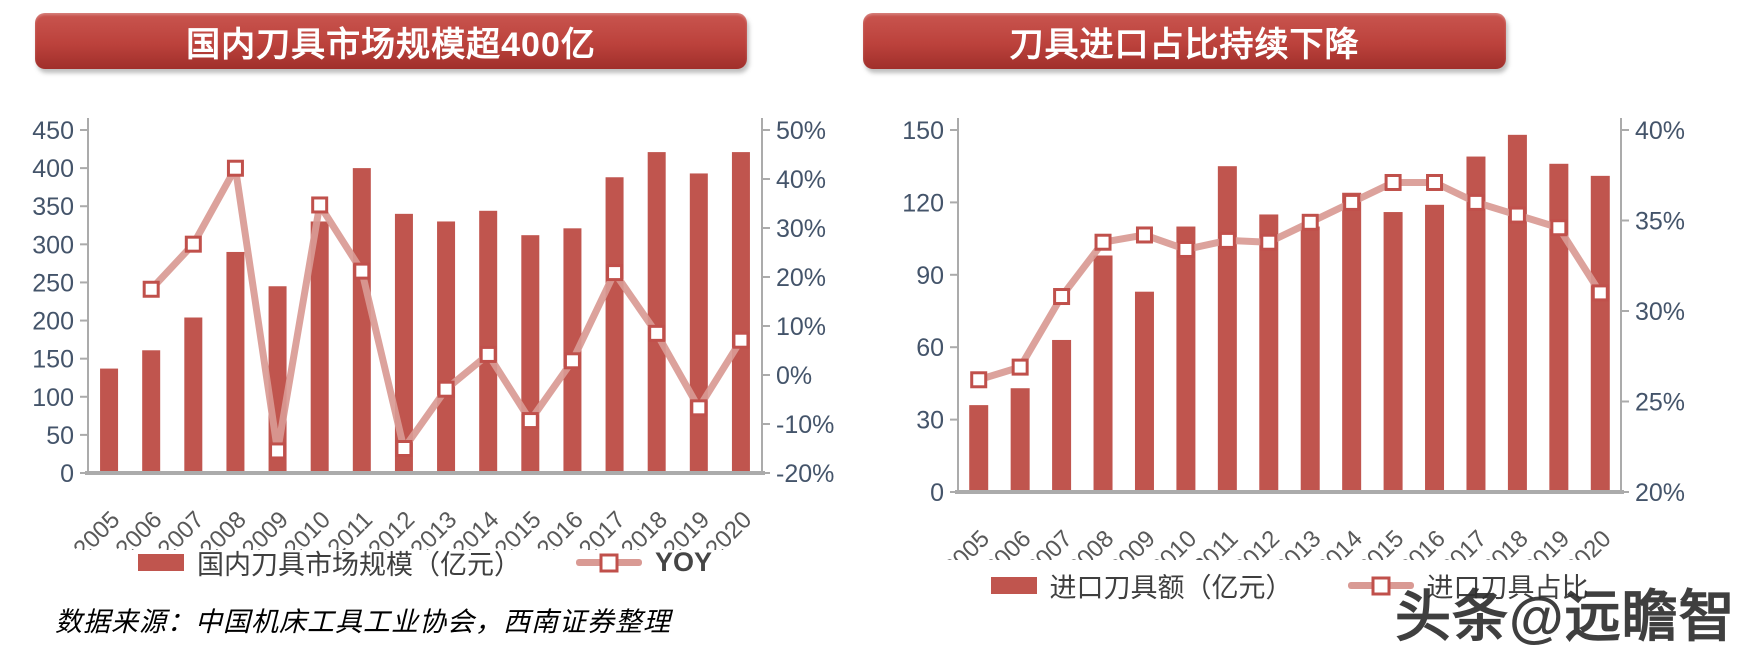  What do you see at coordinates (801, 131) in the screenshot?
I see `svg-text: 50%` at bounding box center [801, 131].